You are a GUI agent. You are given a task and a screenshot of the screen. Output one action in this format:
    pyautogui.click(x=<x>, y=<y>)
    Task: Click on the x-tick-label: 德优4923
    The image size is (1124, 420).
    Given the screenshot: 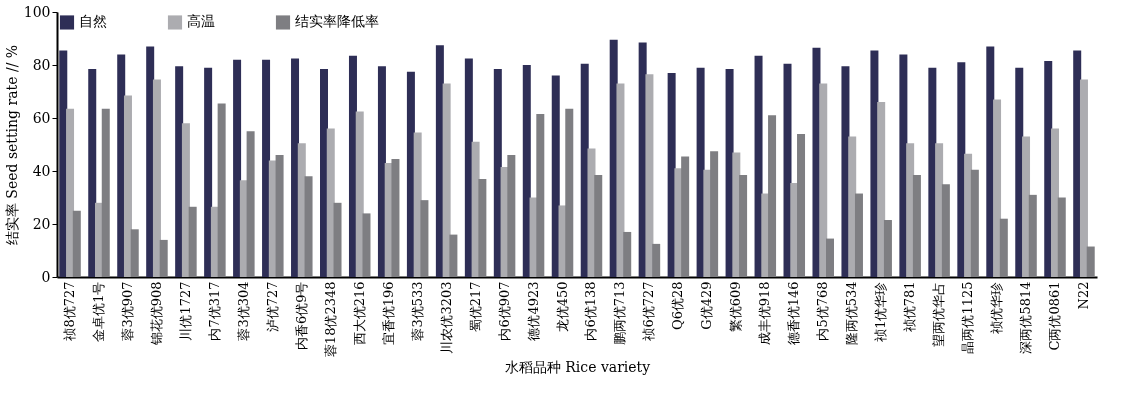 What is the action you would take?
    pyautogui.click(x=533, y=311)
    